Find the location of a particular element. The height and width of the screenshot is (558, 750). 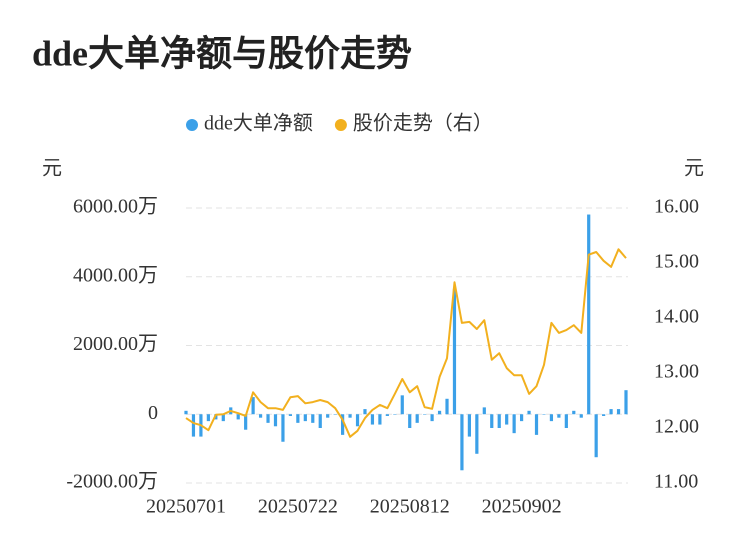

y2-axis-label: 元 is located at coordinates (694, 169).